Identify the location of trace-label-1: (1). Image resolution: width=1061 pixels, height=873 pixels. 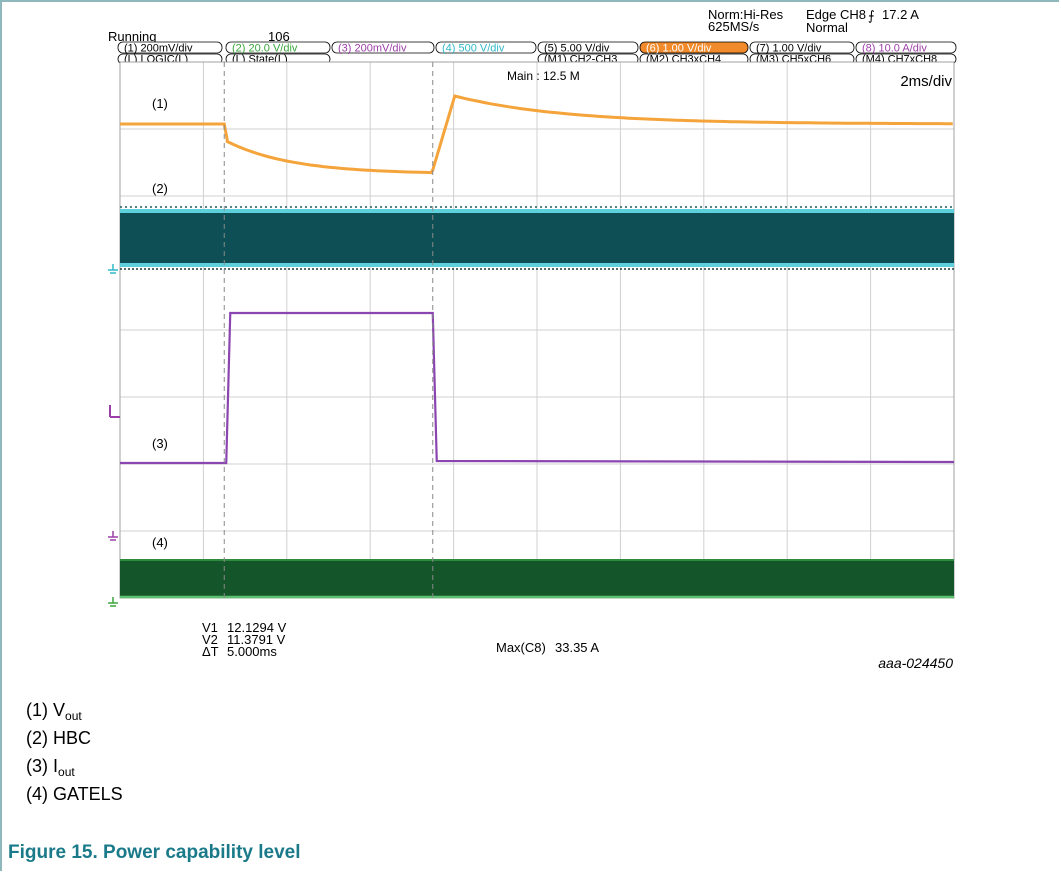
(160, 103).